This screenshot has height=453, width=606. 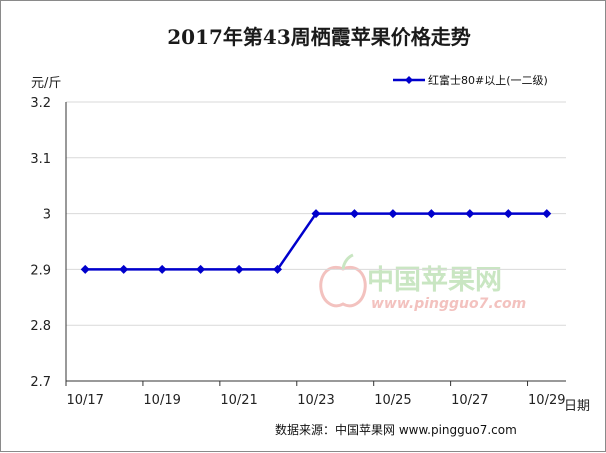 I want to click on x-tick-label: 10/23, so click(x=315, y=400).